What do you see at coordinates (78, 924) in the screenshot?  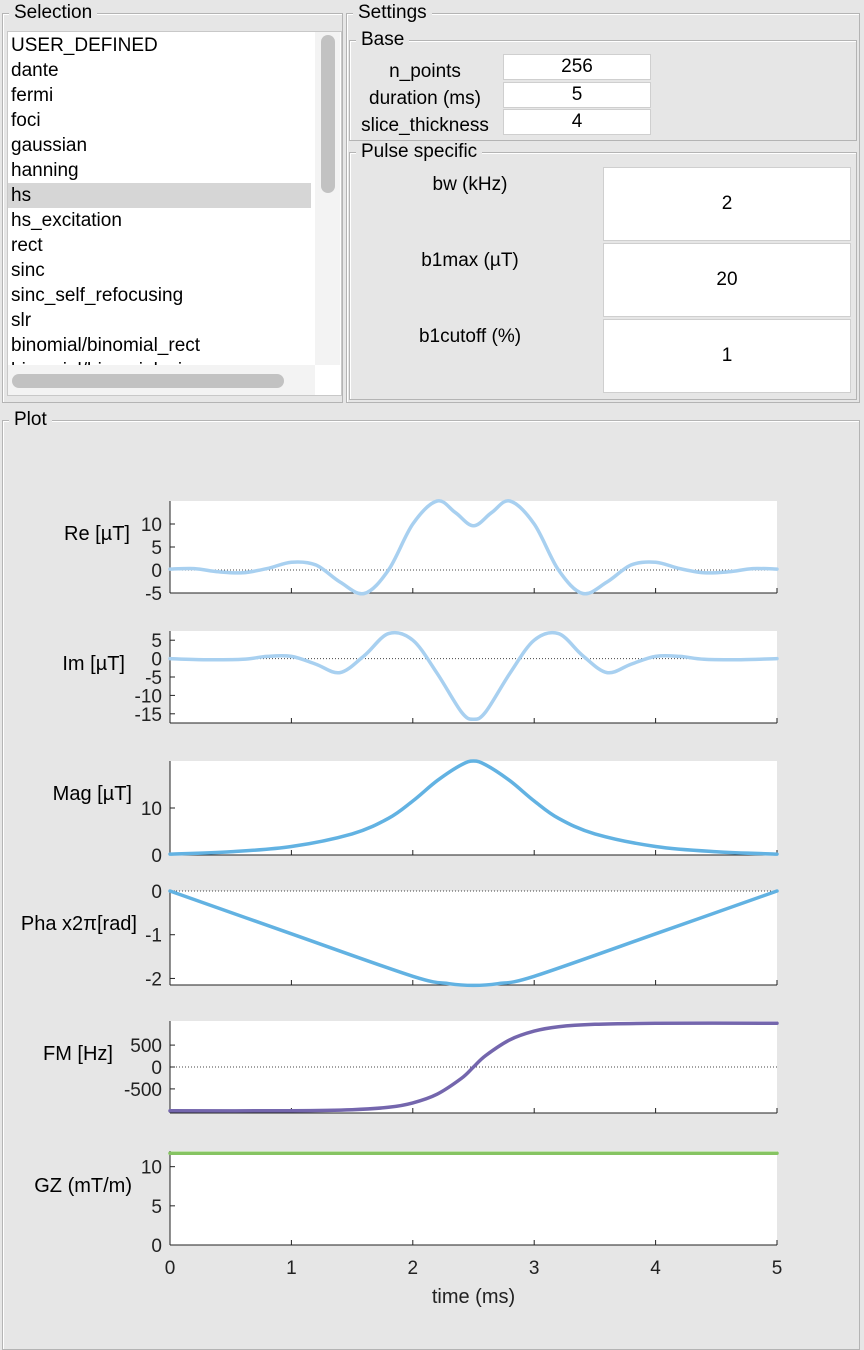 I see `y-axis-label: Pha x2π[rad]` at bounding box center [78, 924].